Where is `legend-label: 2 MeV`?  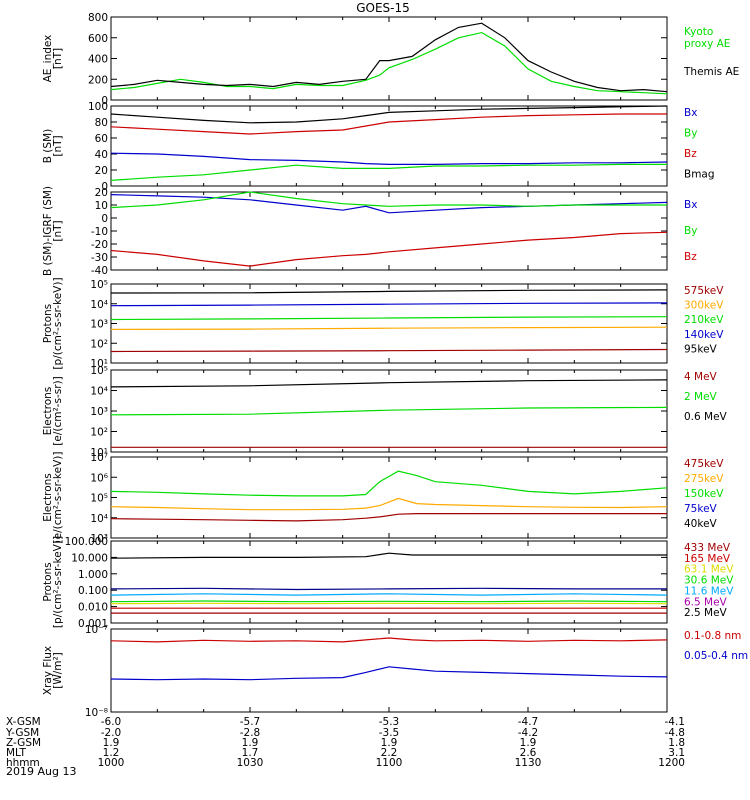 legend-label: 2 MeV is located at coordinates (701, 397).